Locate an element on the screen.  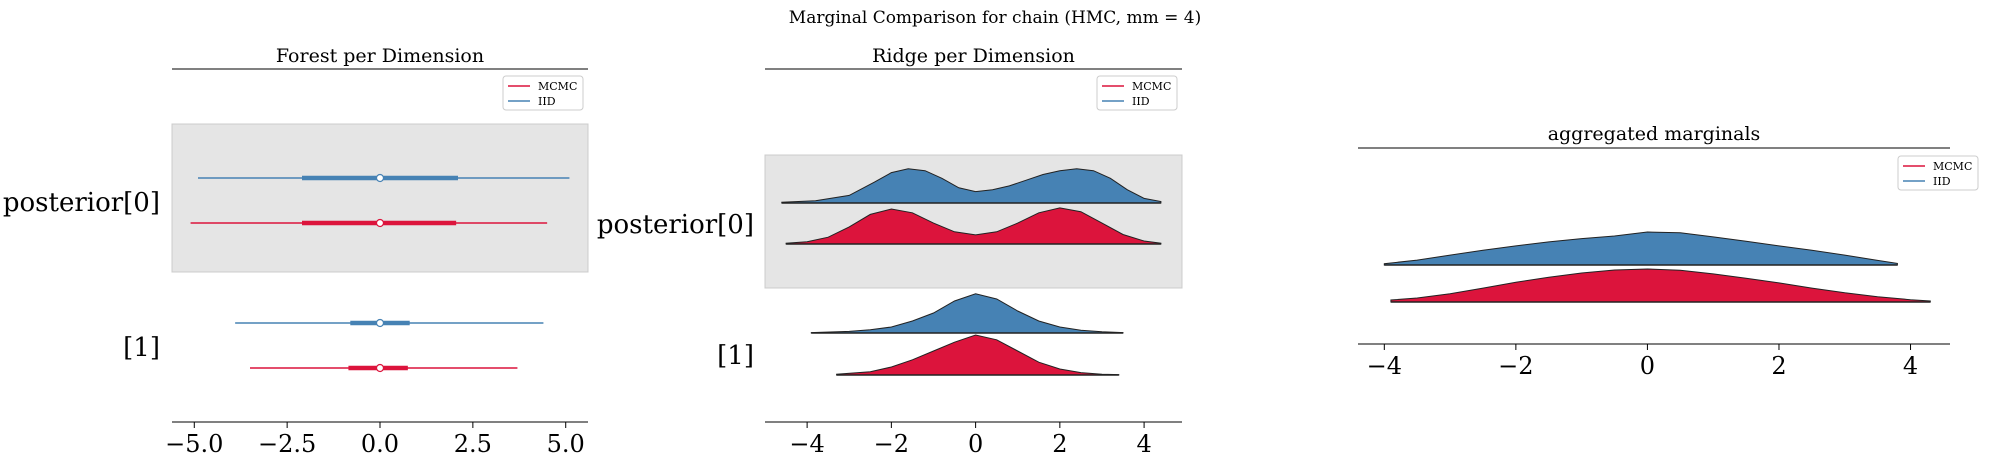
forest-marks is located at coordinates (380, 273).